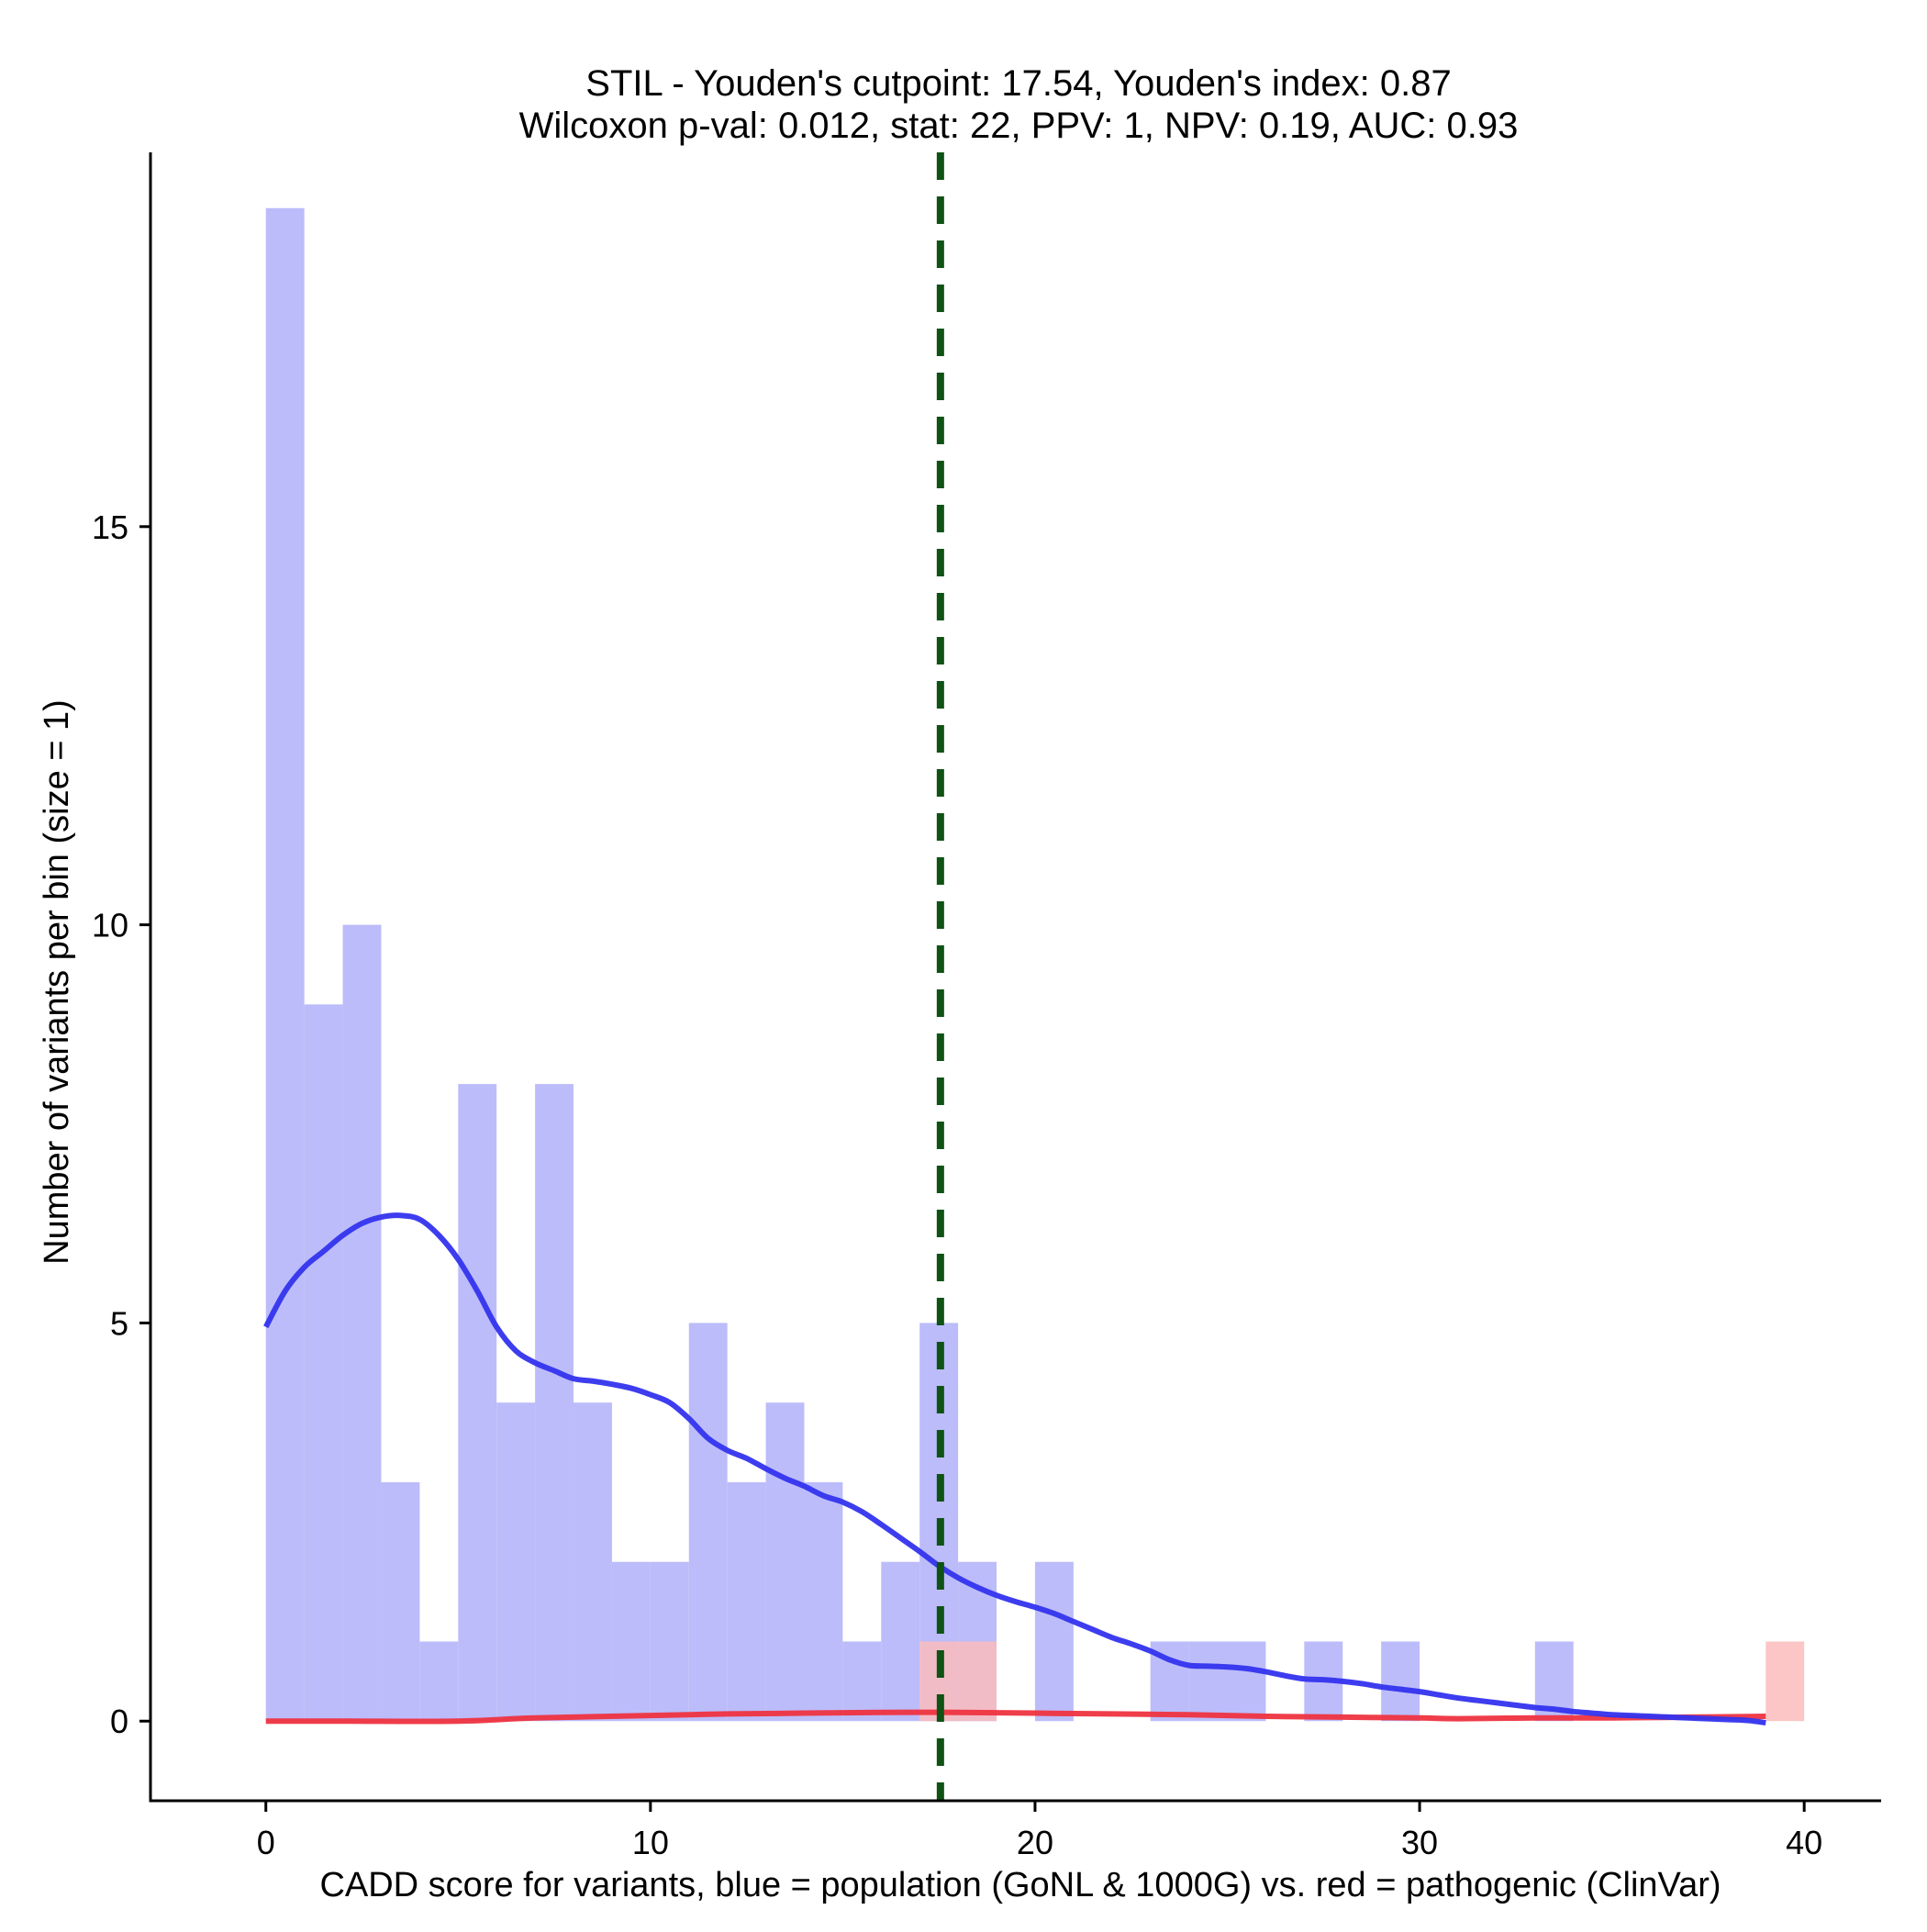 The image size is (1927, 1932). What do you see at coordinates (650, 1842) in the screenshot?
I see `x-tick-label-10: 10` at bounding box center [650, 1842].